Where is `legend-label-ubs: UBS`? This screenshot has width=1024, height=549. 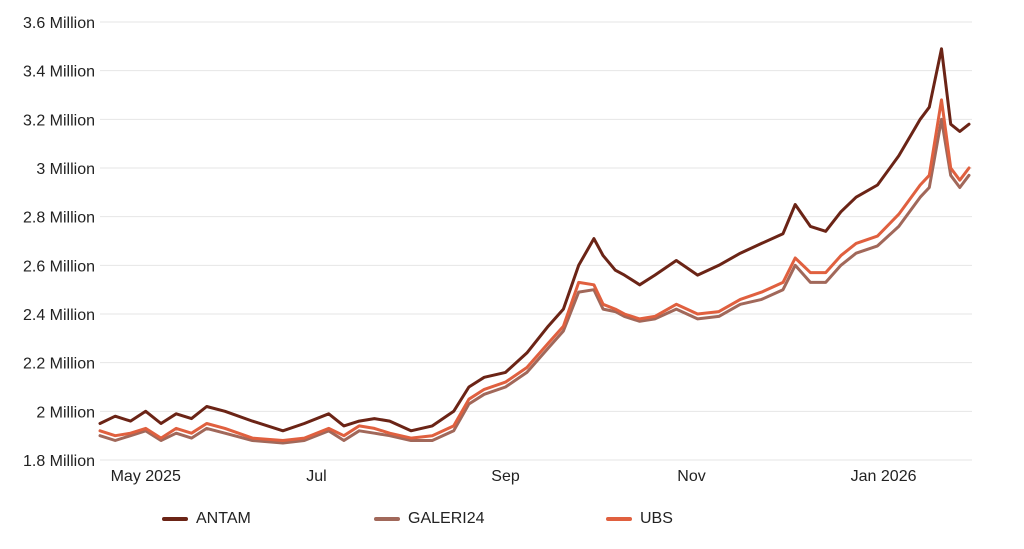 legend-label-ubs: UBS is located at coordinates (656, 518).